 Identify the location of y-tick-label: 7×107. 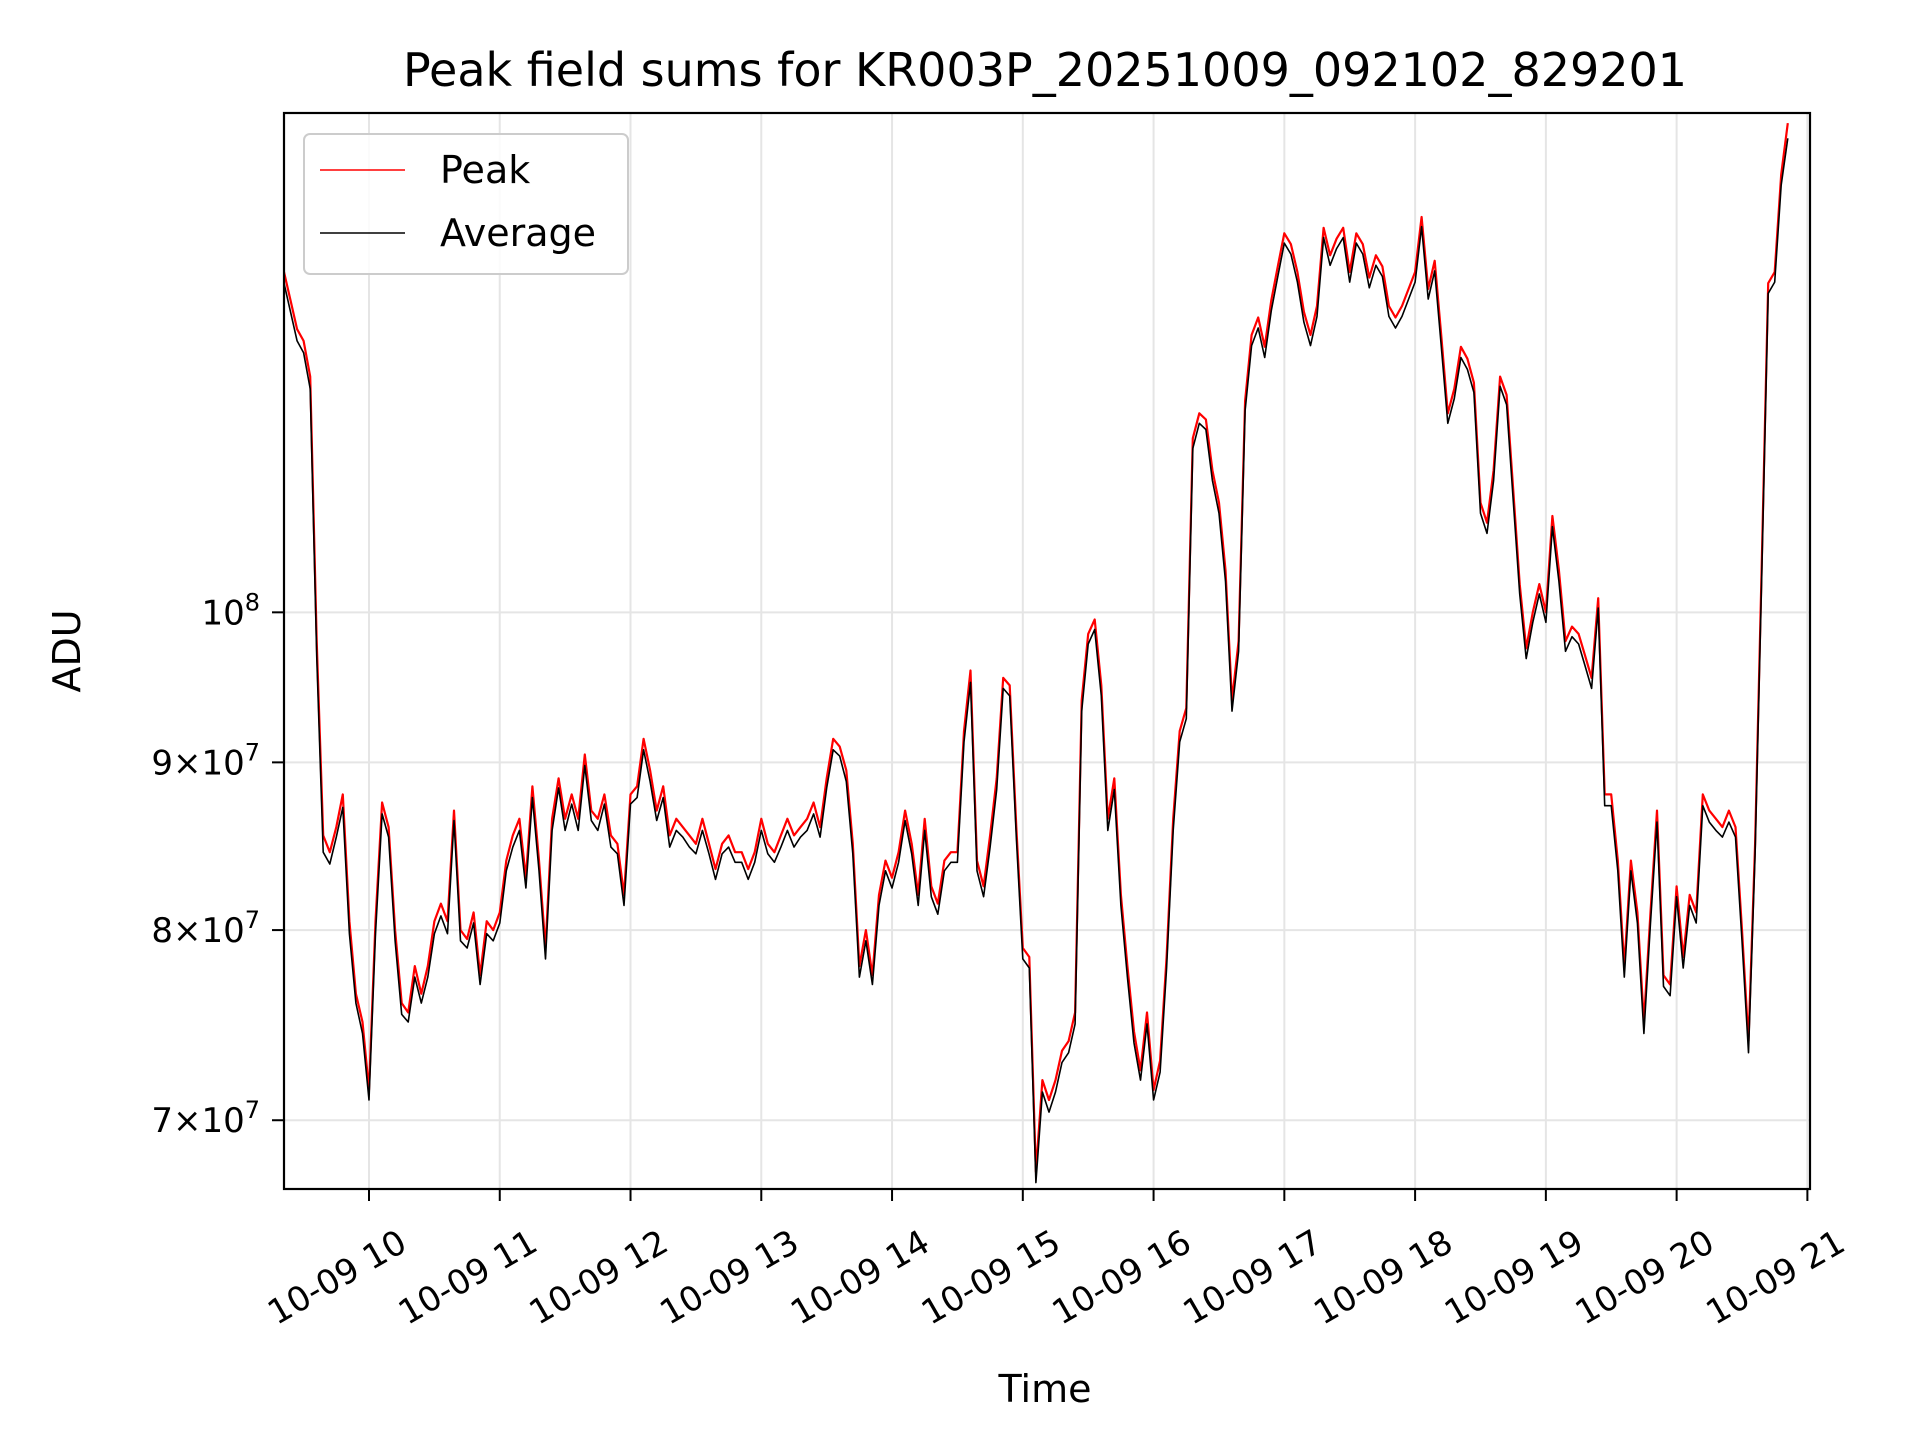
(205, 1118).